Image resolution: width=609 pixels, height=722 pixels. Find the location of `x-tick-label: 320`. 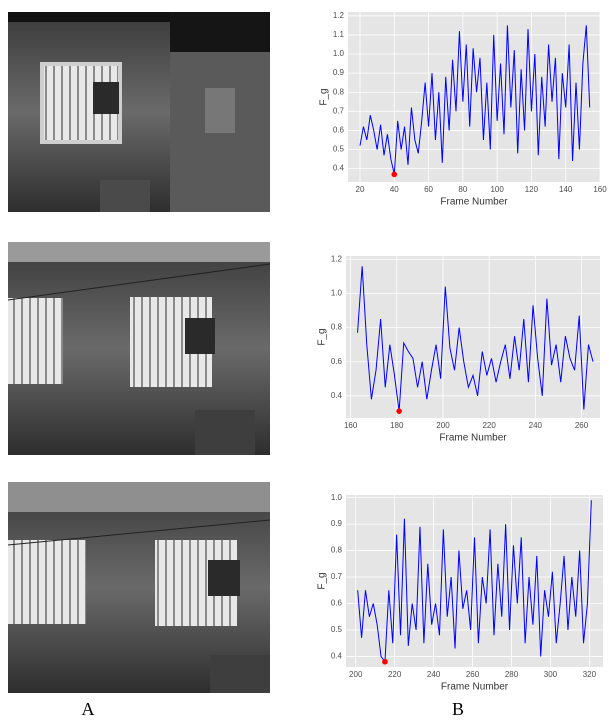

x-tick-label: 320 is located at coordinates (590, 674).